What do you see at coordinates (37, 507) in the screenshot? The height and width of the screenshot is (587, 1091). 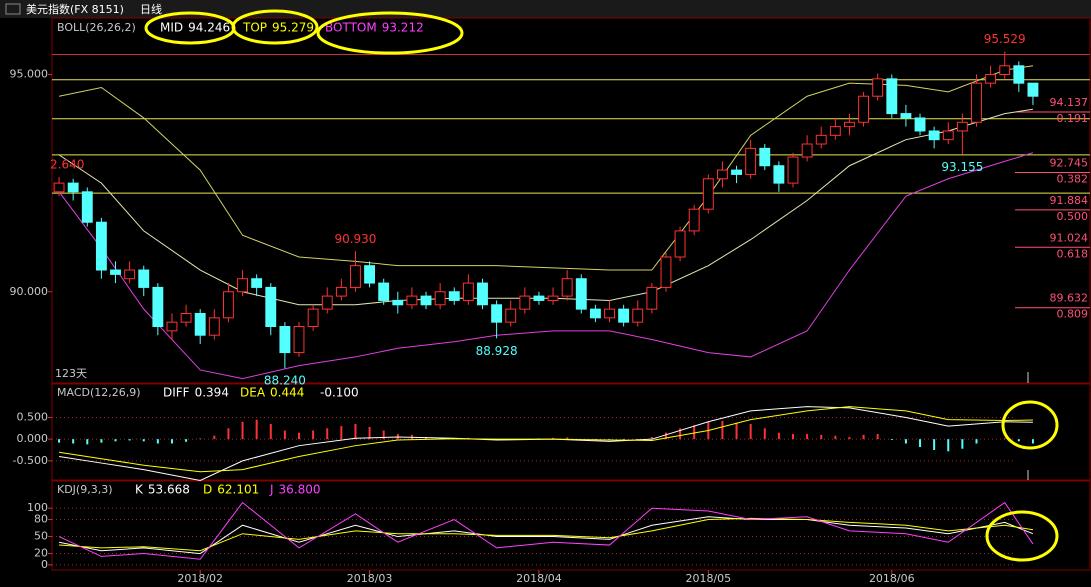 I see `y-tick-label: 100` at bounding box center [37, 507].